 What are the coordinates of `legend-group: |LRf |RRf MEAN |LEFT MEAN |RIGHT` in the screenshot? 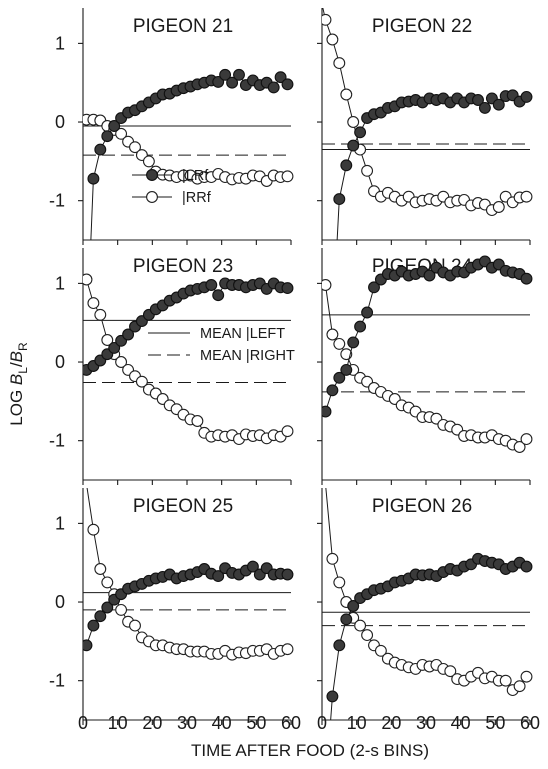 It's located at (213, 266).